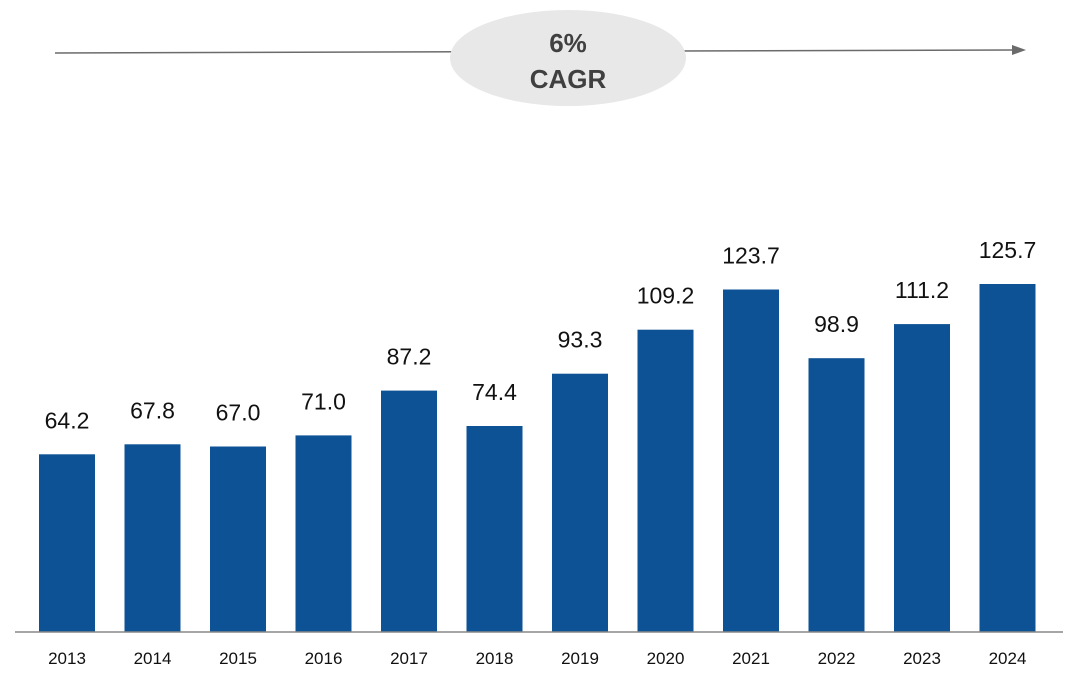 This screenshot has height=674, width=1078. What do you see at coordinates (922, 658) in the screenshot?
I see `x-tick-2023: 2023` at bounding box center [922, 658].